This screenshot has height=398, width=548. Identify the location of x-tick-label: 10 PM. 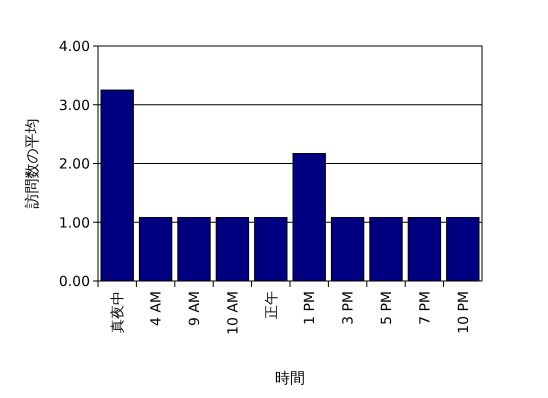
(464, 312).